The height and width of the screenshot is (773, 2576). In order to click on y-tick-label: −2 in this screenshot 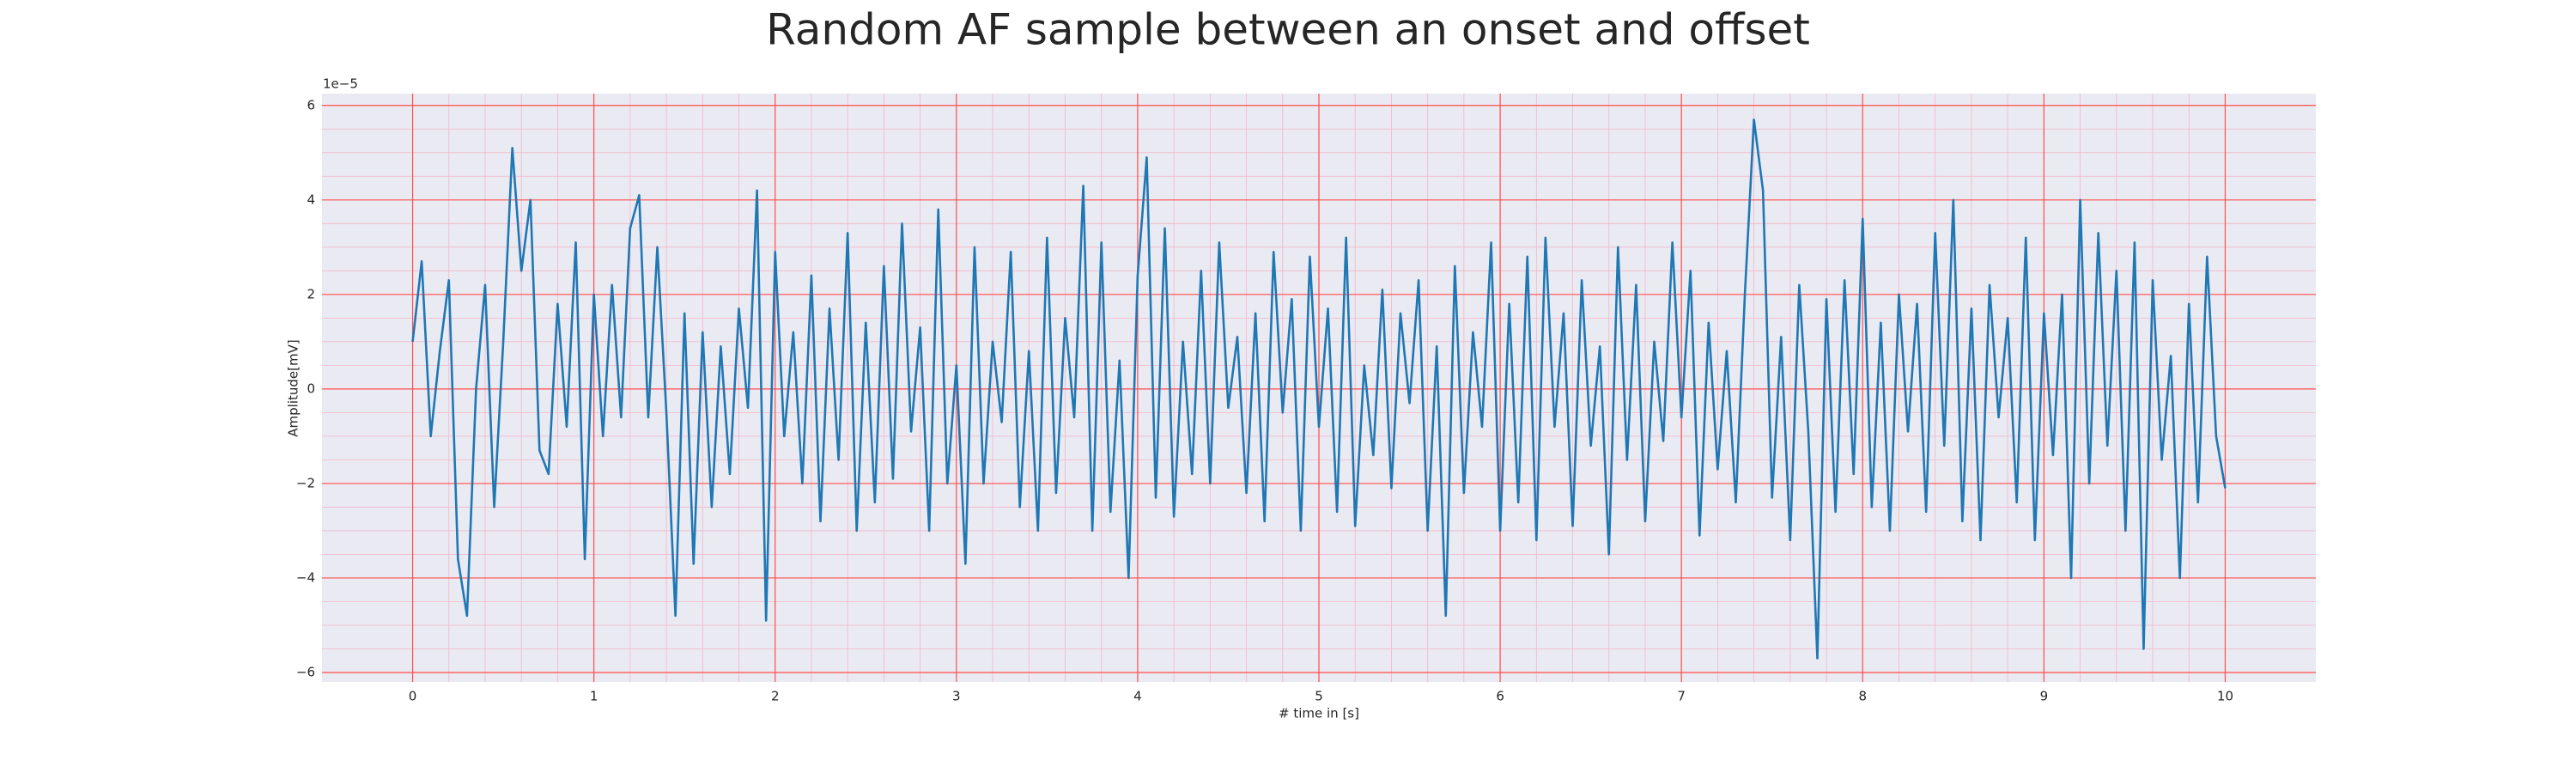, I will do `click(305, 483)`.